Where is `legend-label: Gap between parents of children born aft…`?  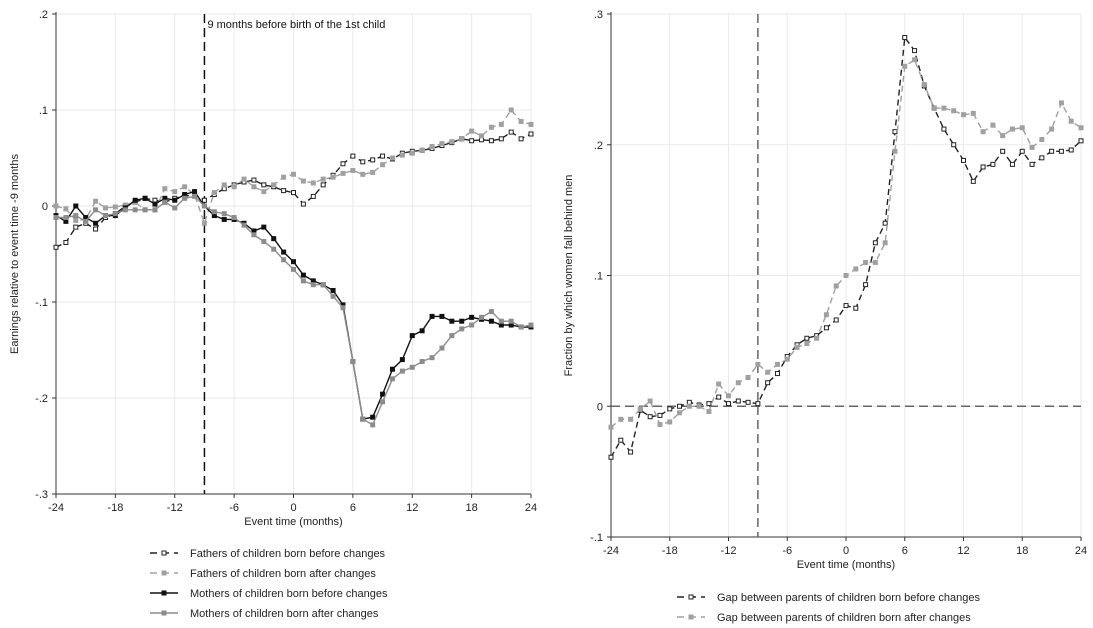 legend-label: Gap between parents of children born aft… is located at coordinates (844, 618).